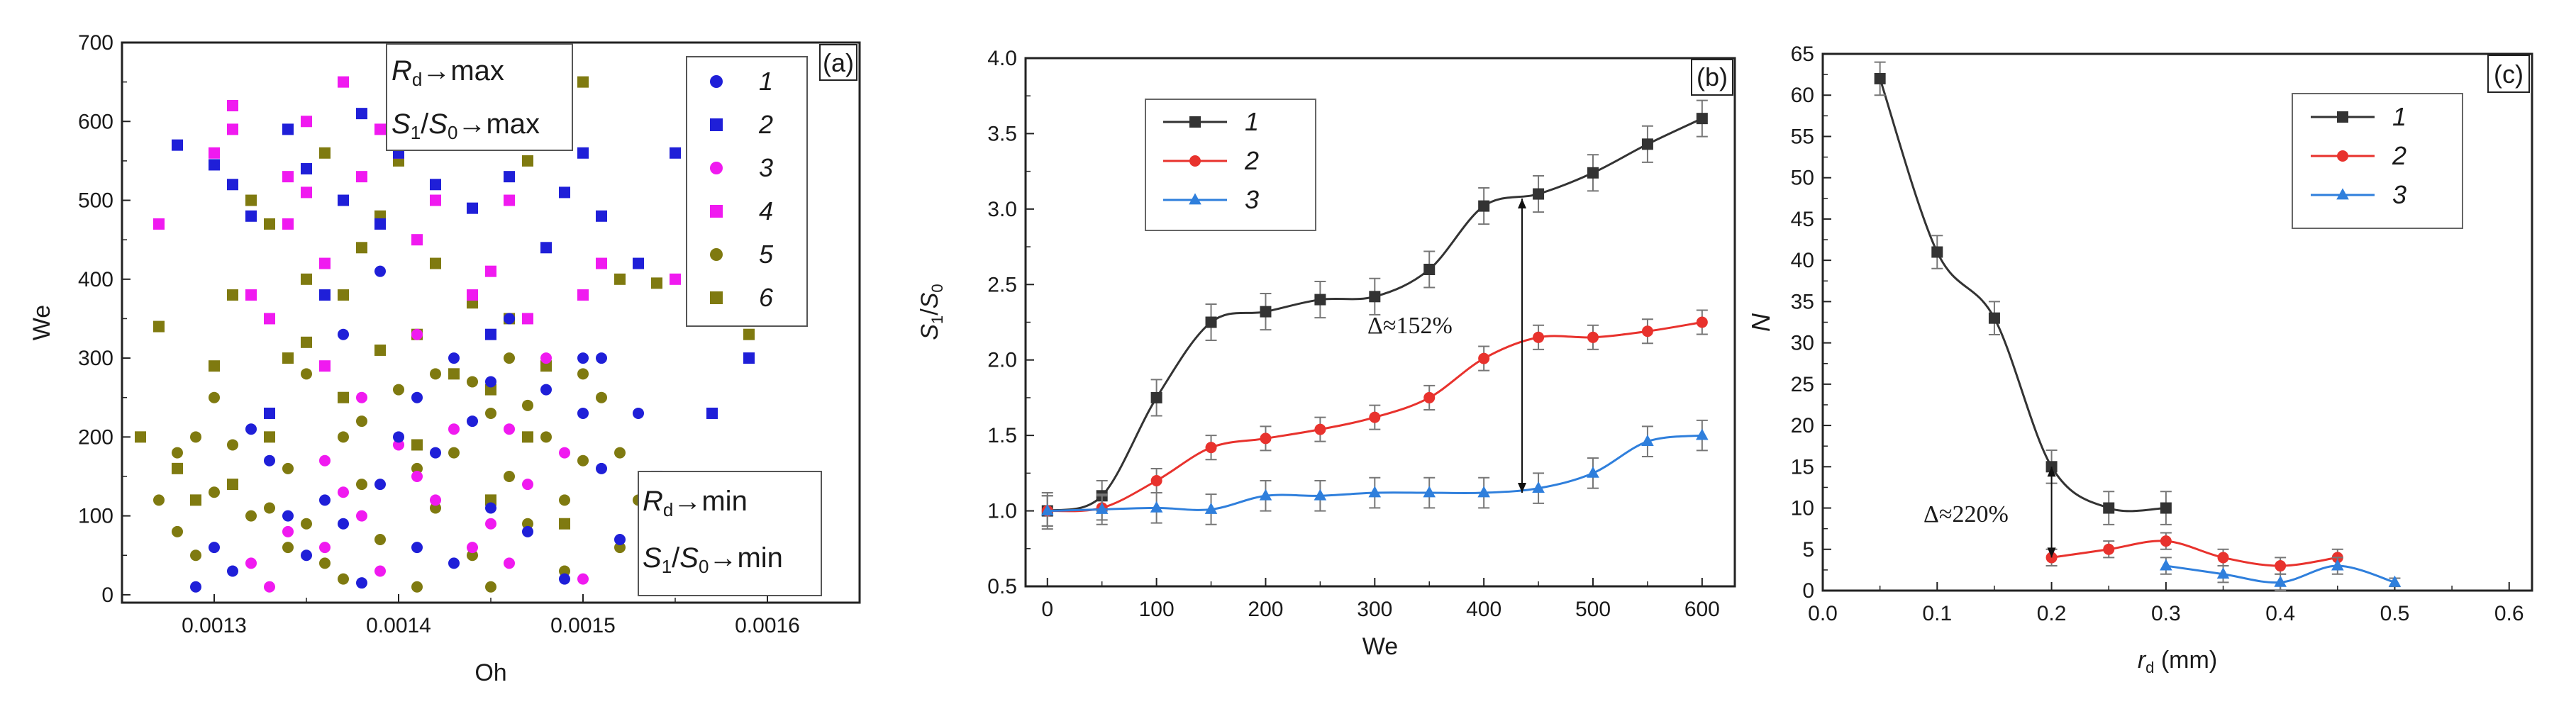 This screenshot has height=709, width=2576. I want to click on panel-c-ytick-label: 25, so click(1802, 384).